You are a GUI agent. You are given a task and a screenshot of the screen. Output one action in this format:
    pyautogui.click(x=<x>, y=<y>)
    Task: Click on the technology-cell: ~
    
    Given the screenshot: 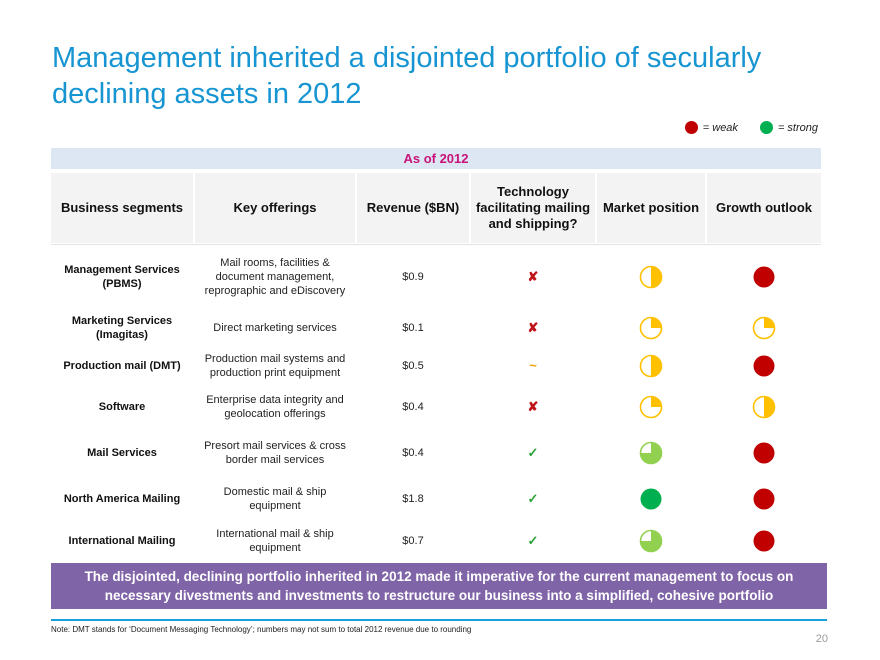 What is the action you would take?
    pyautogui.click(x=533, y=366)
    